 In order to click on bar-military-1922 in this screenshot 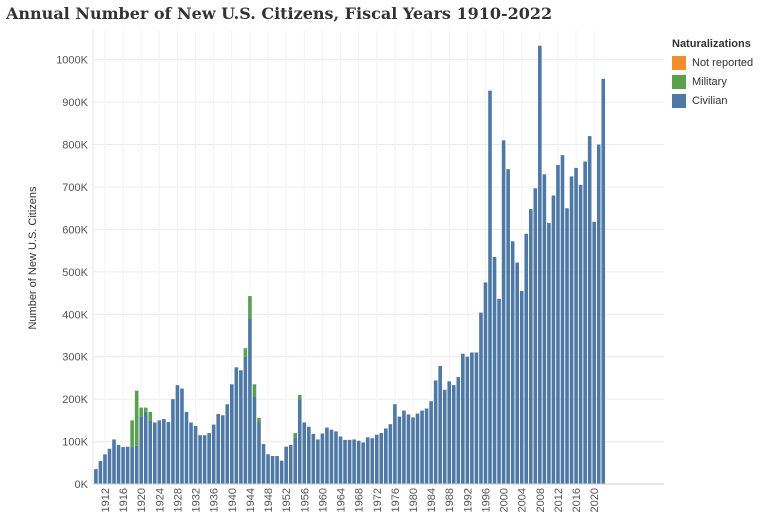, I will do `click(150, 416)`.